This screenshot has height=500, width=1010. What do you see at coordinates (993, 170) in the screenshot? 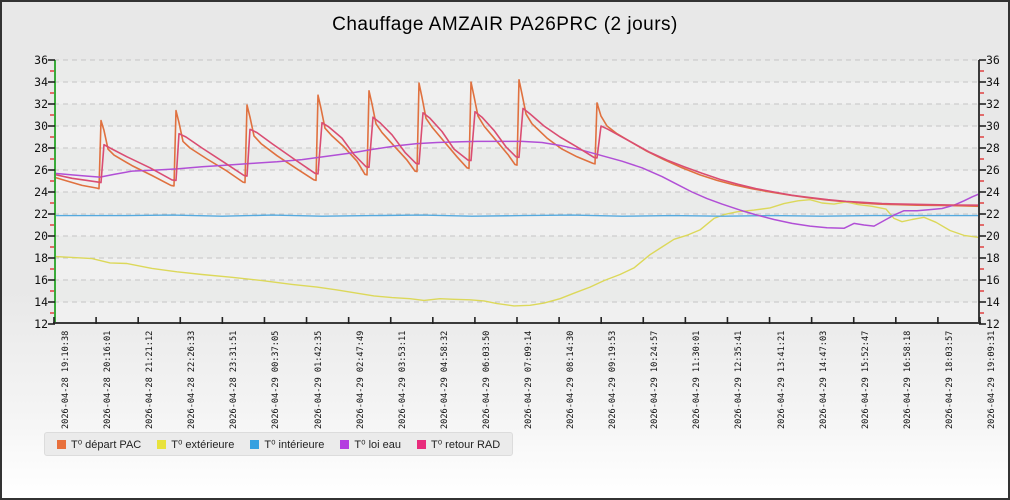
I see `y-axis-label-right: 26` at bounding box center [993, 170].